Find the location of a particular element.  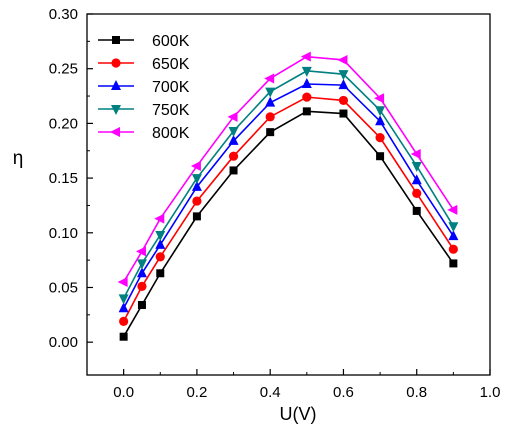

x-tick-label-2: 0.4 is located at coordinates (270, 392).